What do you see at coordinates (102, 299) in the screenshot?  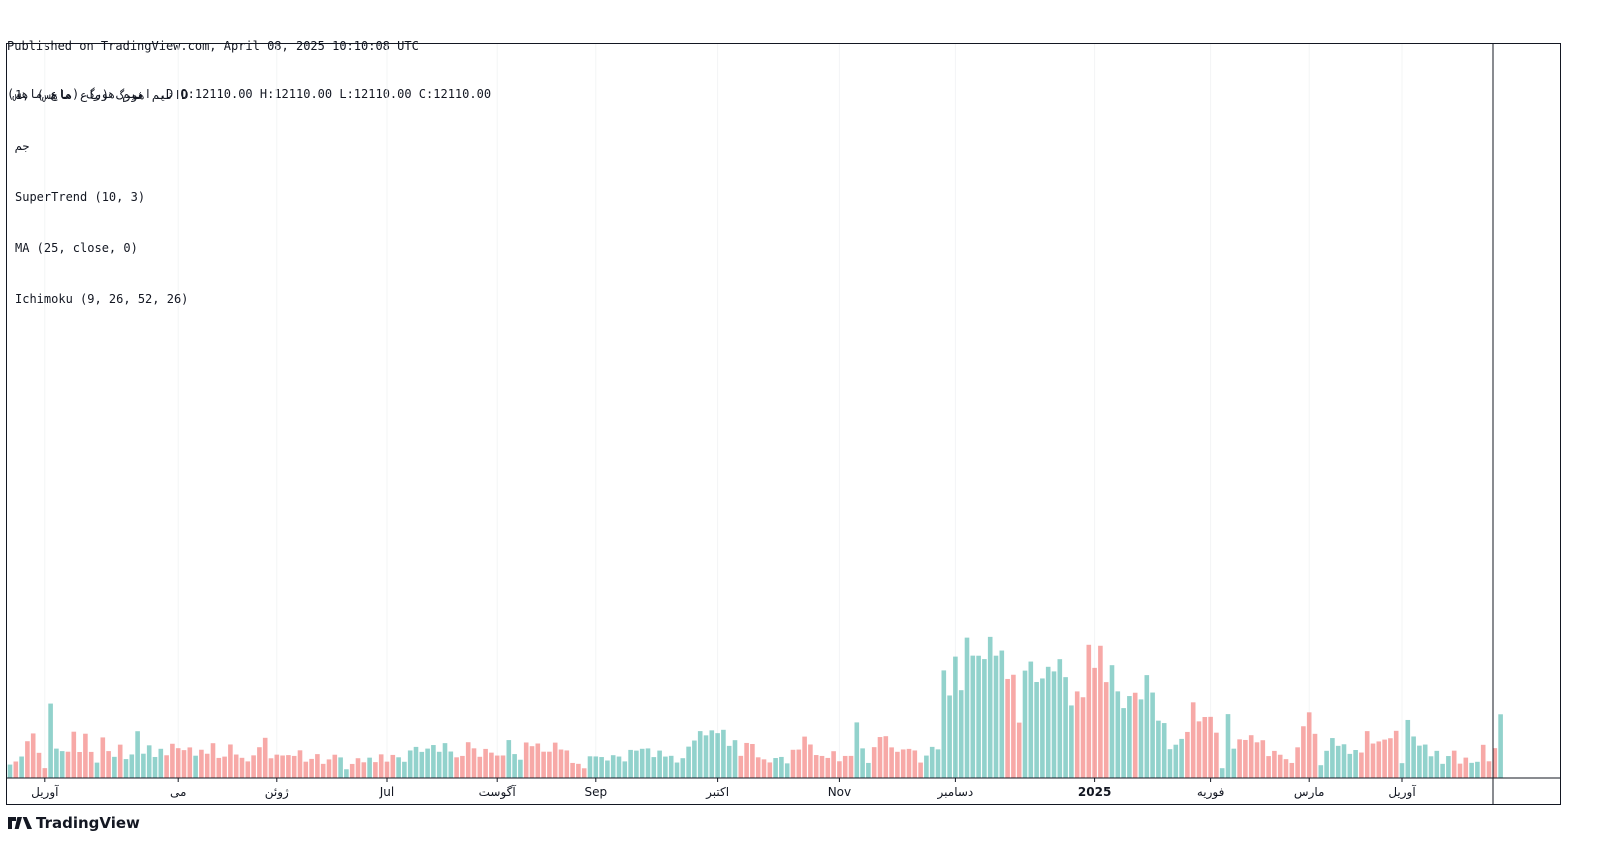 I see `legend-ichimoku: Ichimoku (9, 26, 52, 26)` at bounding box center [102, 299].